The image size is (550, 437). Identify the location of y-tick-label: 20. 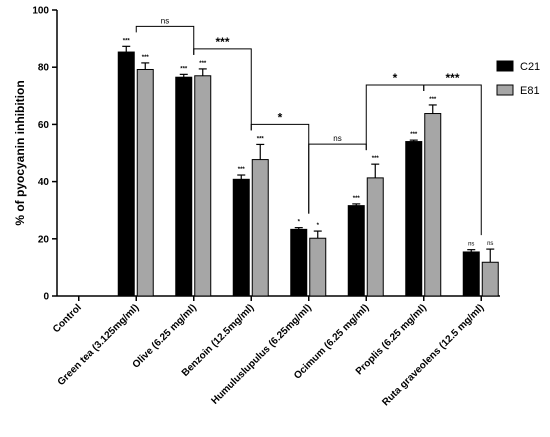
(44, 239).